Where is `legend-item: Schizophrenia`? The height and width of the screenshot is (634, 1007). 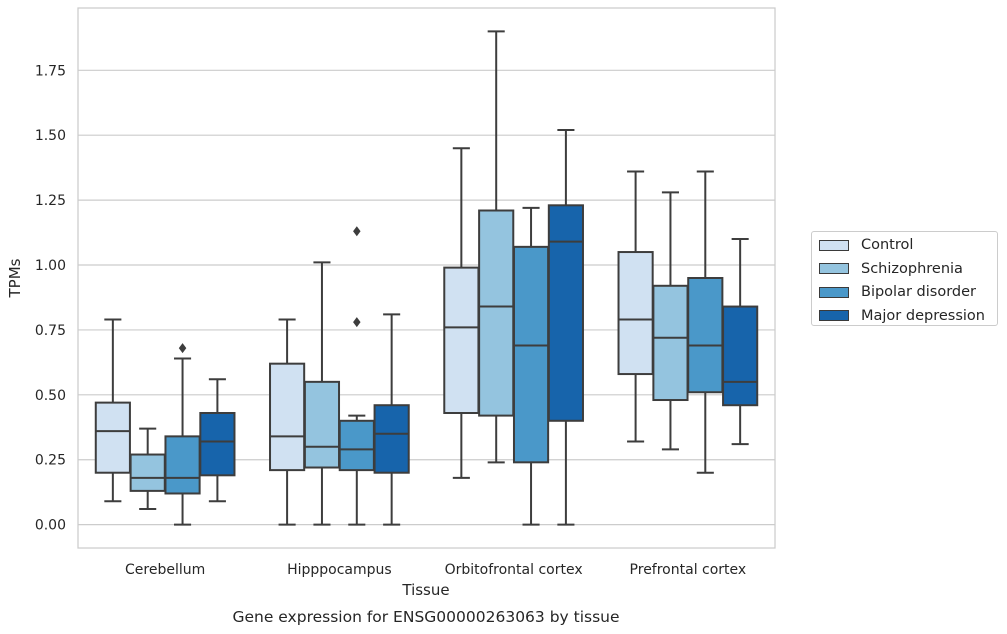 legend-item: Schizophrenia is located at coordinates (891, 269).